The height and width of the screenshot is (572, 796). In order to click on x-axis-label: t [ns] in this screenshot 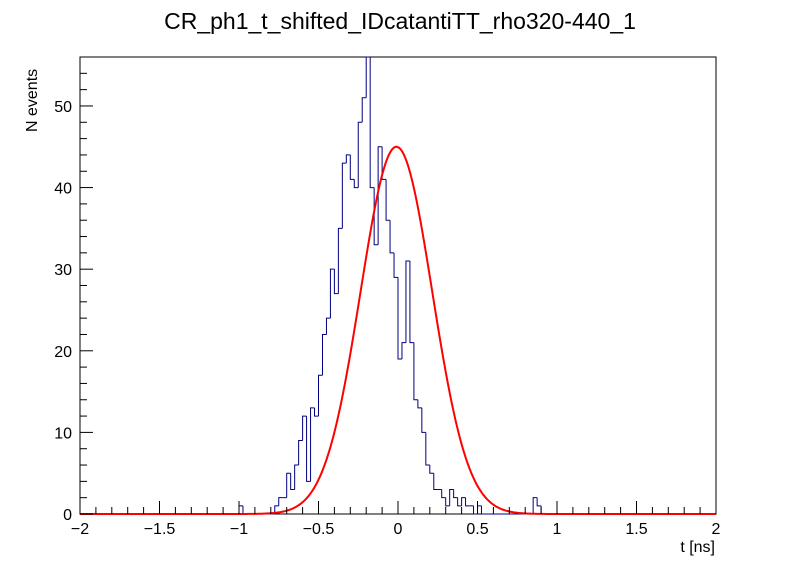, I will do `click(697, 547)`.